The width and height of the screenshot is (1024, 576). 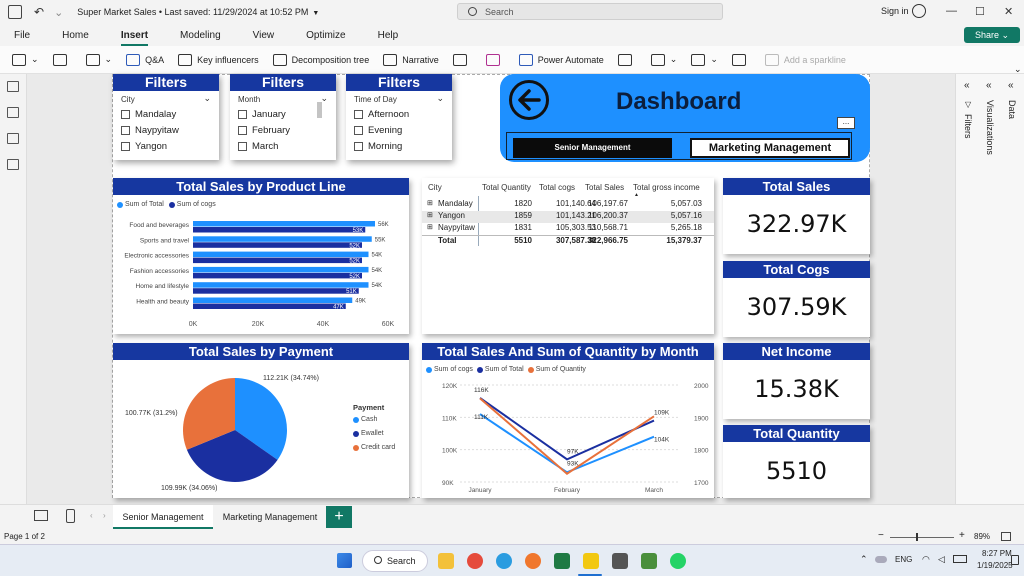 What do you see at coordinates (989, 85) in the screenshot?
I see `collapse-visualizations-icon: «` at bounding box center [989, 85].